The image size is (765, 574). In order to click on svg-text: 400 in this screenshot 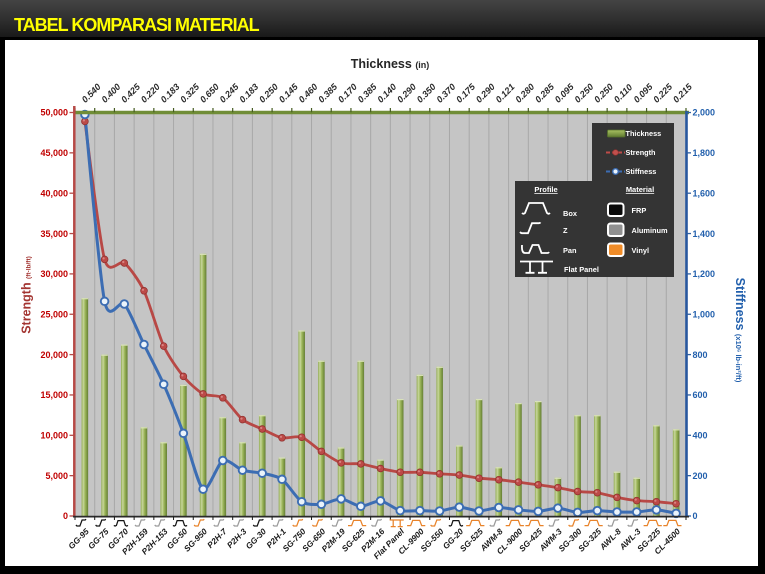, I will do `click(700, 436)`.